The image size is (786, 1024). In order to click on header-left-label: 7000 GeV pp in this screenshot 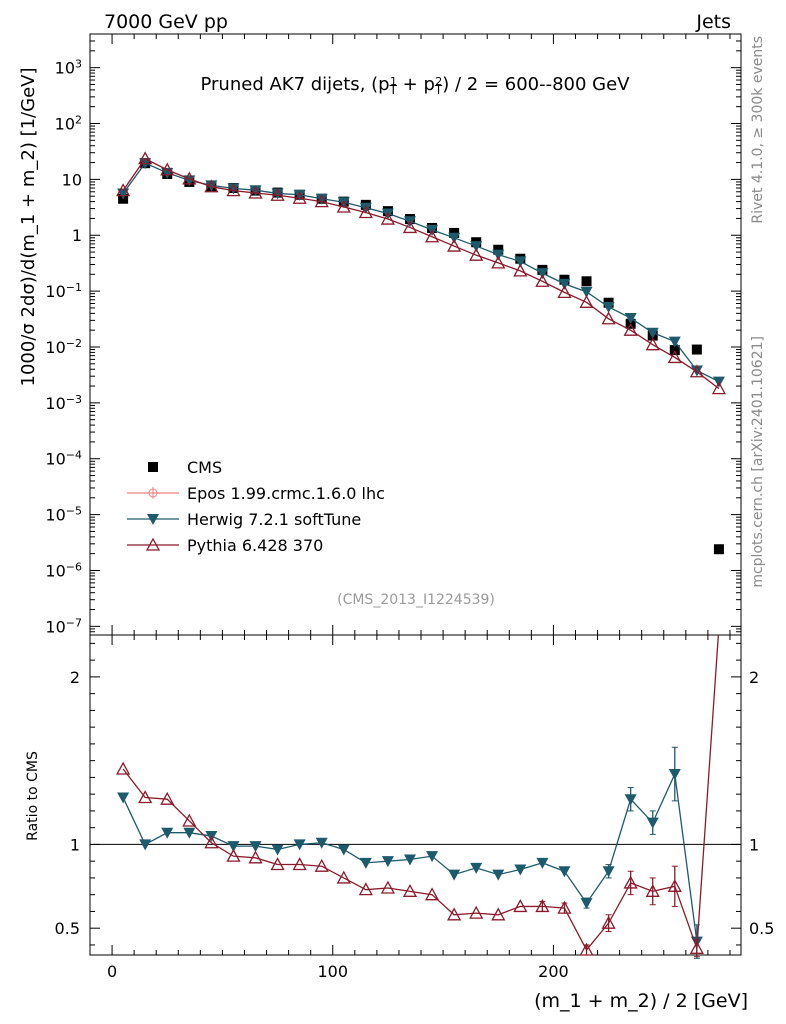, I will do `click(166, 22)`.